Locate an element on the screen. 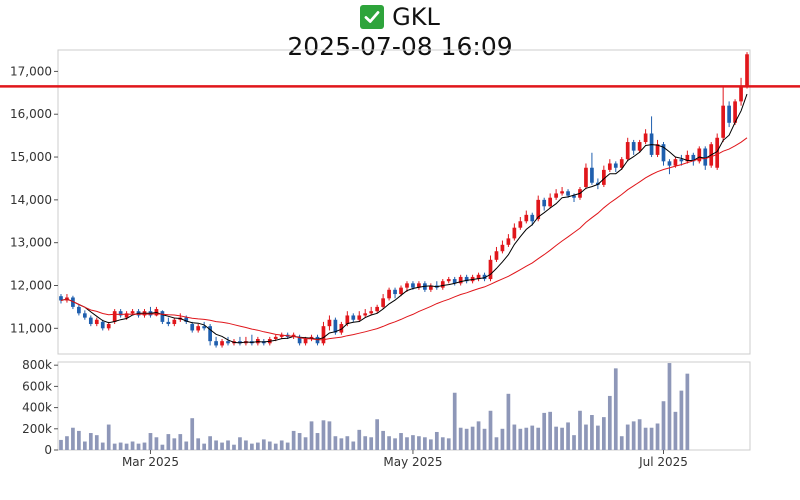 This screenshot has width=800, height=500. datetime-label: 2025-07-08 16:09 is located at coordinates (400, 46).